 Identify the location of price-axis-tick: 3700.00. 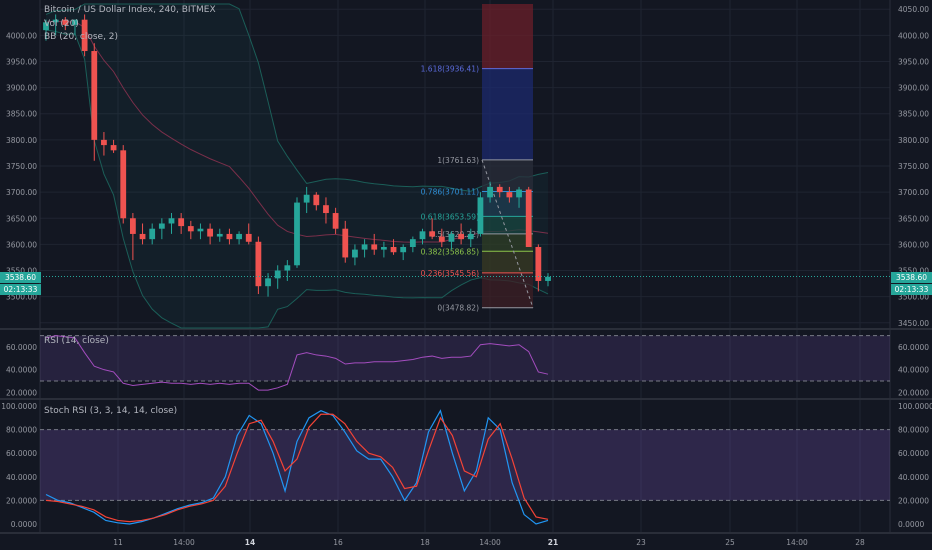
(913, 192).